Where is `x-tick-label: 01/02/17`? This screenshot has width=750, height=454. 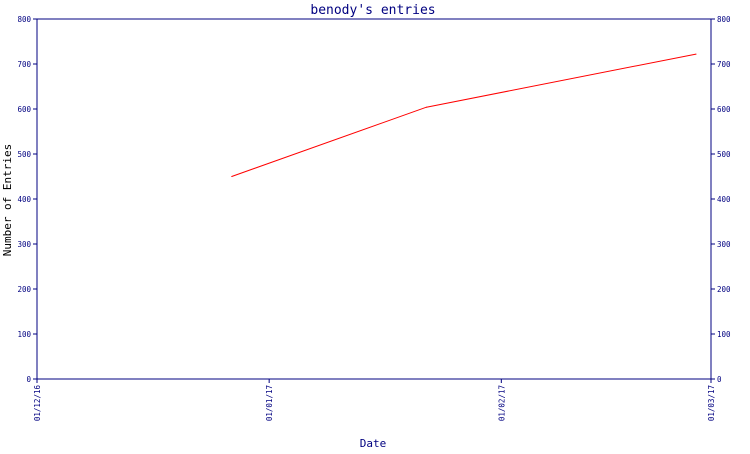
x-tick-label: 01/02/17 is located at coordinates (501, 403).